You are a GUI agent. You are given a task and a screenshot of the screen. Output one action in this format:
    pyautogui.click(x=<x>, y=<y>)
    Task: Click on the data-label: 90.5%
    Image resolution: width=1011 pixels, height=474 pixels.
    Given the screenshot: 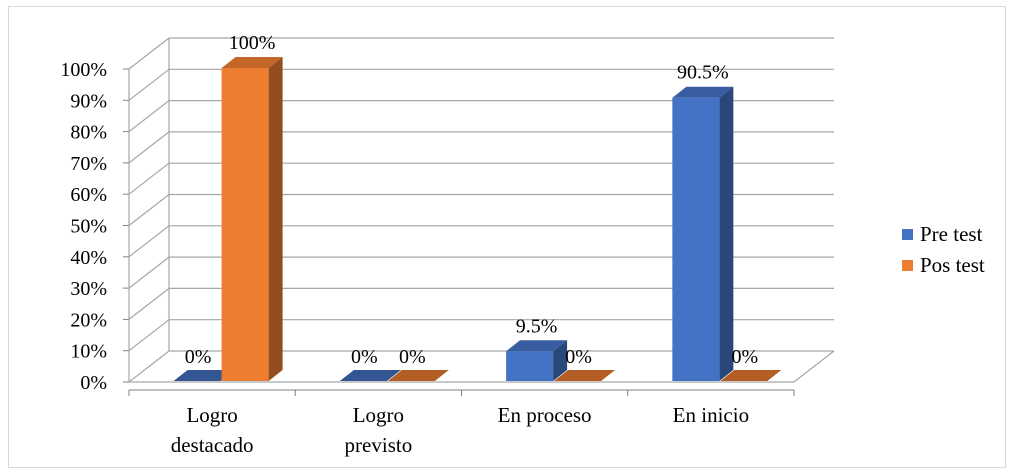 What is the action you would take?
    pyautogui.click(x=703, y=73)
    